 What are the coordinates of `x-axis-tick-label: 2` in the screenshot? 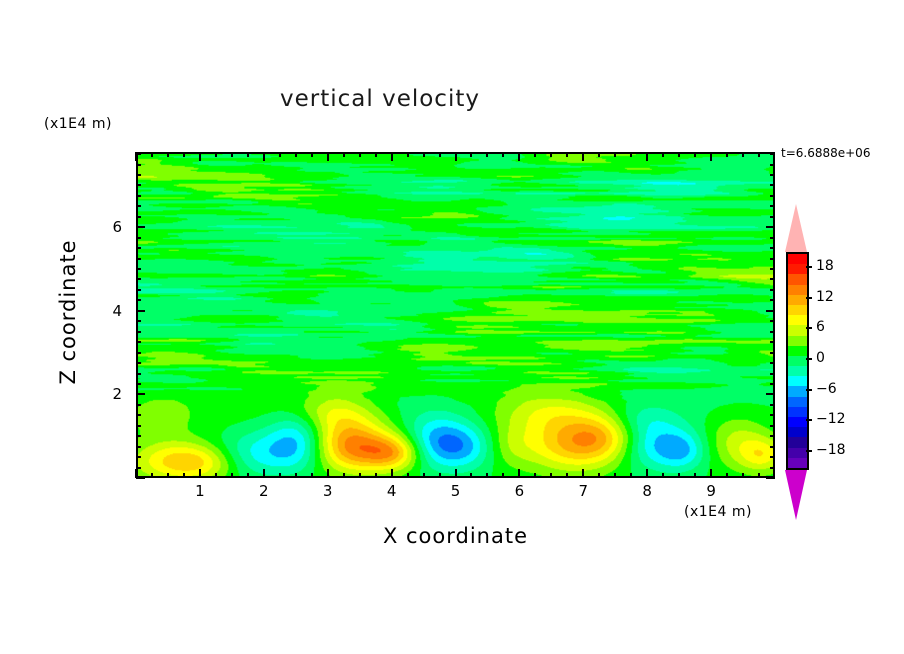 It's located at (264, 491).